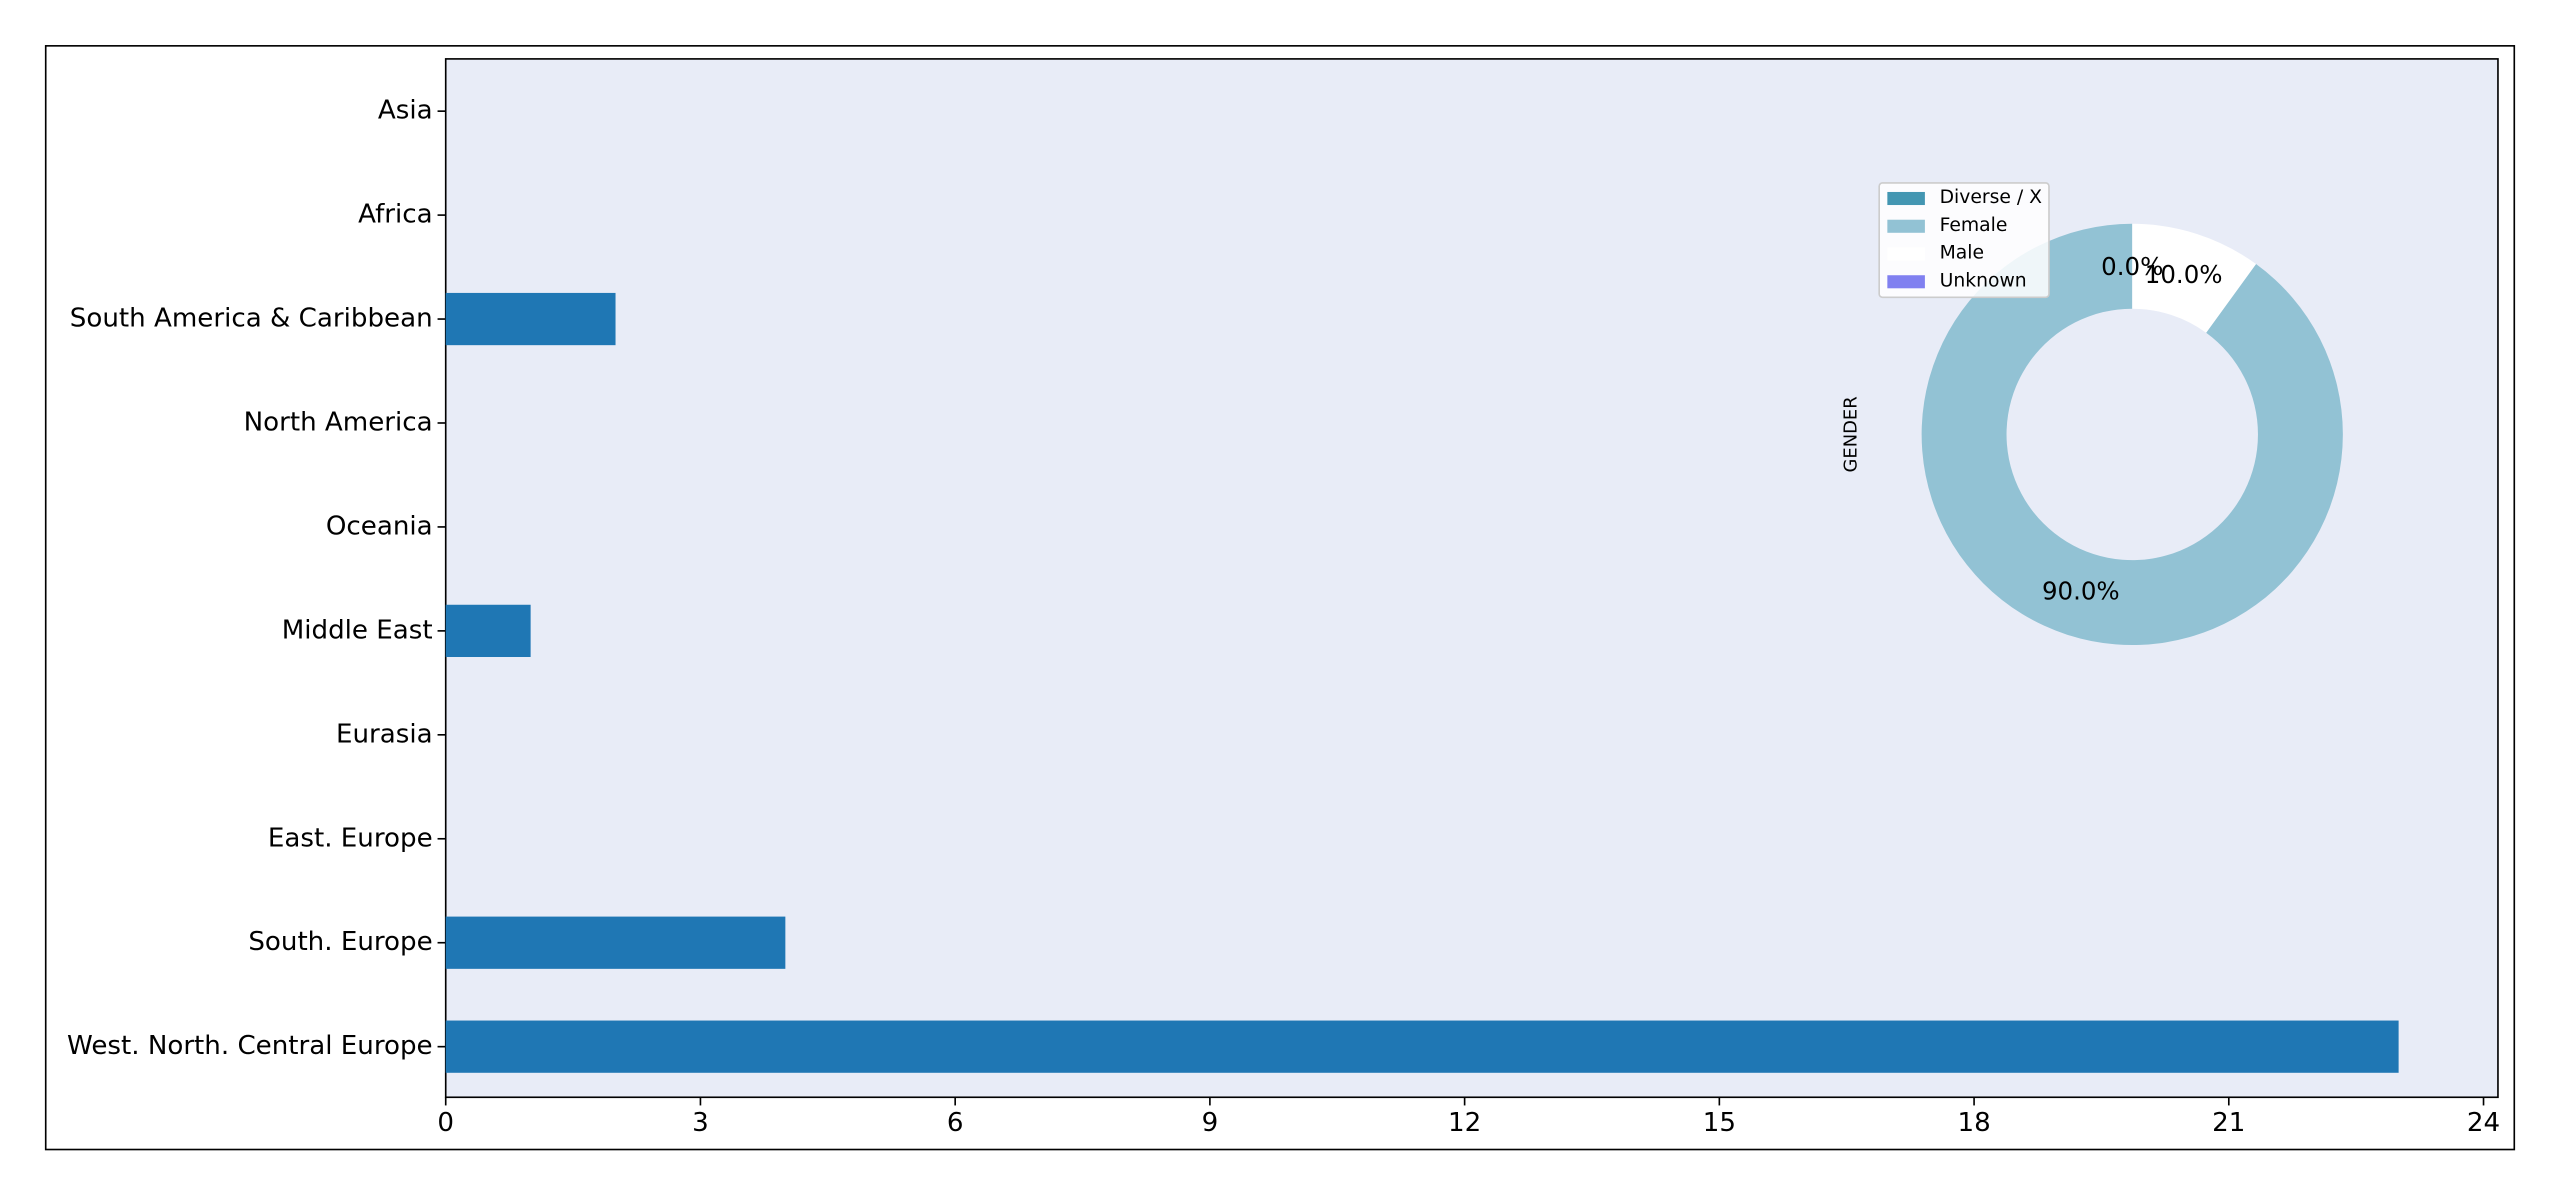 The image size is (2560, 1197). What do you see at coordinates (445, 1123) in the screenshot?
I see `x-tick-label: 0` at bounding box center [445, 1123].